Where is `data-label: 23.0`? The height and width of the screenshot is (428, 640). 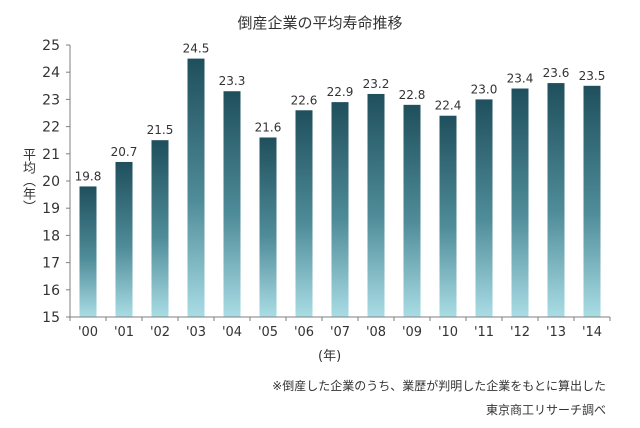
data-label: 23.0 is located at coordinates (484, 89).